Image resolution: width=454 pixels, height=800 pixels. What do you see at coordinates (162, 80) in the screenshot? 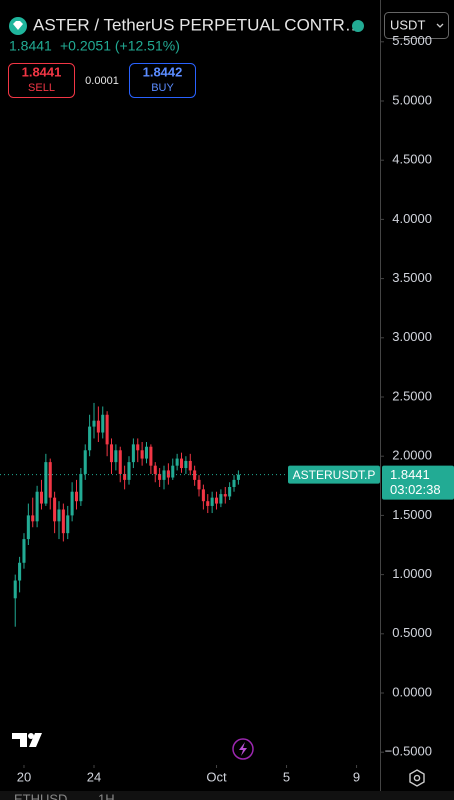
I see `buy-button` at bounding box center [162, 80].